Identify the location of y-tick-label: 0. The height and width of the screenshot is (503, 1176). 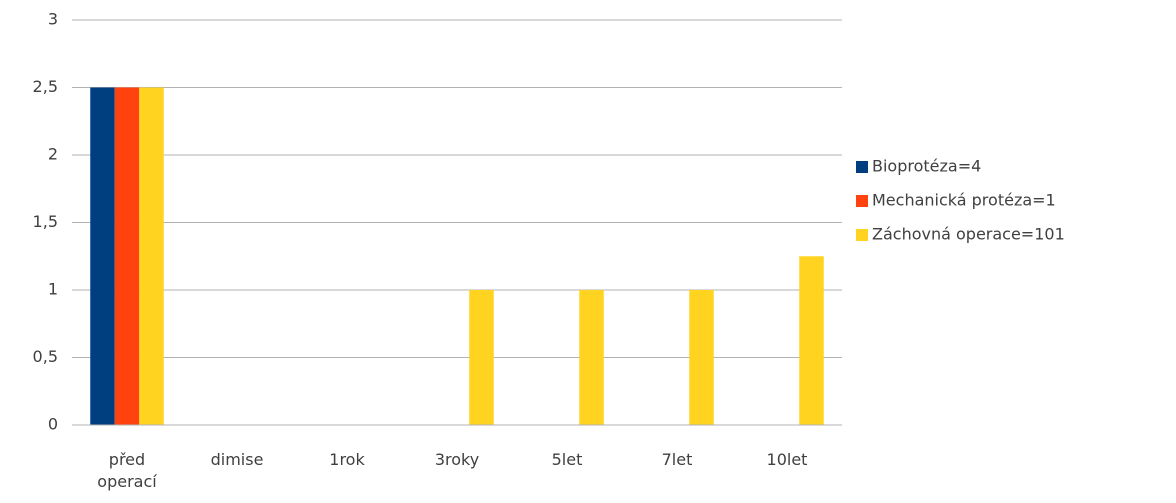
(53, 424).